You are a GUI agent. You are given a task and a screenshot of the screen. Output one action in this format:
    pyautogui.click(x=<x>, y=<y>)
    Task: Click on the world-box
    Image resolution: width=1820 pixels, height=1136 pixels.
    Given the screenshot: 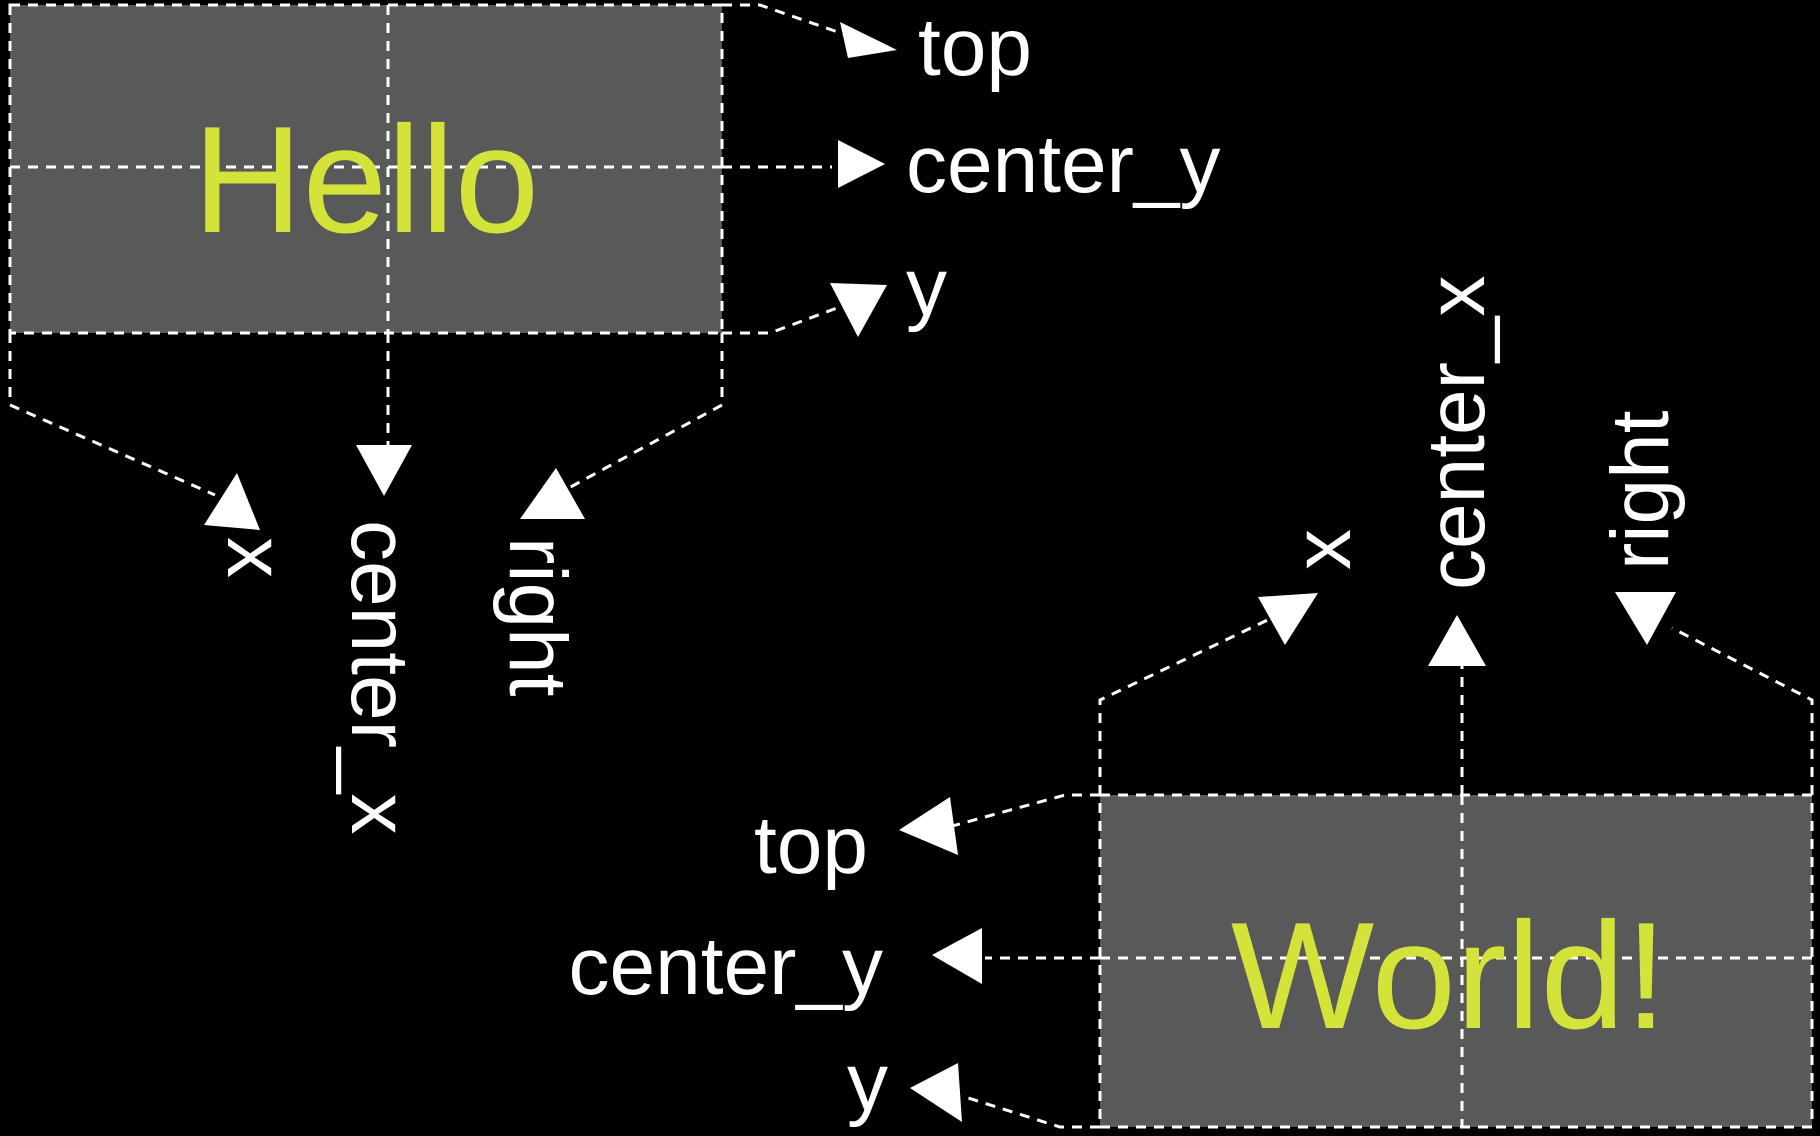 What is the action you would take?
    pyautogui.click(x=1456, y=961)
    